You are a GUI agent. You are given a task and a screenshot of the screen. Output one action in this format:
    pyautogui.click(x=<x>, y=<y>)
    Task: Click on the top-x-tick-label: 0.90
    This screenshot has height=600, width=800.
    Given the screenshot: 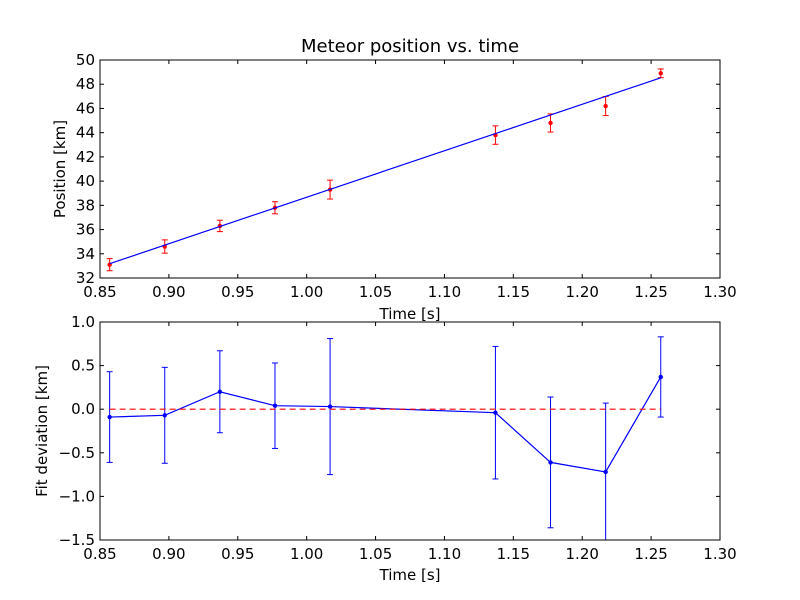 What is the action you would take?
    pyautogui.click(x=168, y=292)
    